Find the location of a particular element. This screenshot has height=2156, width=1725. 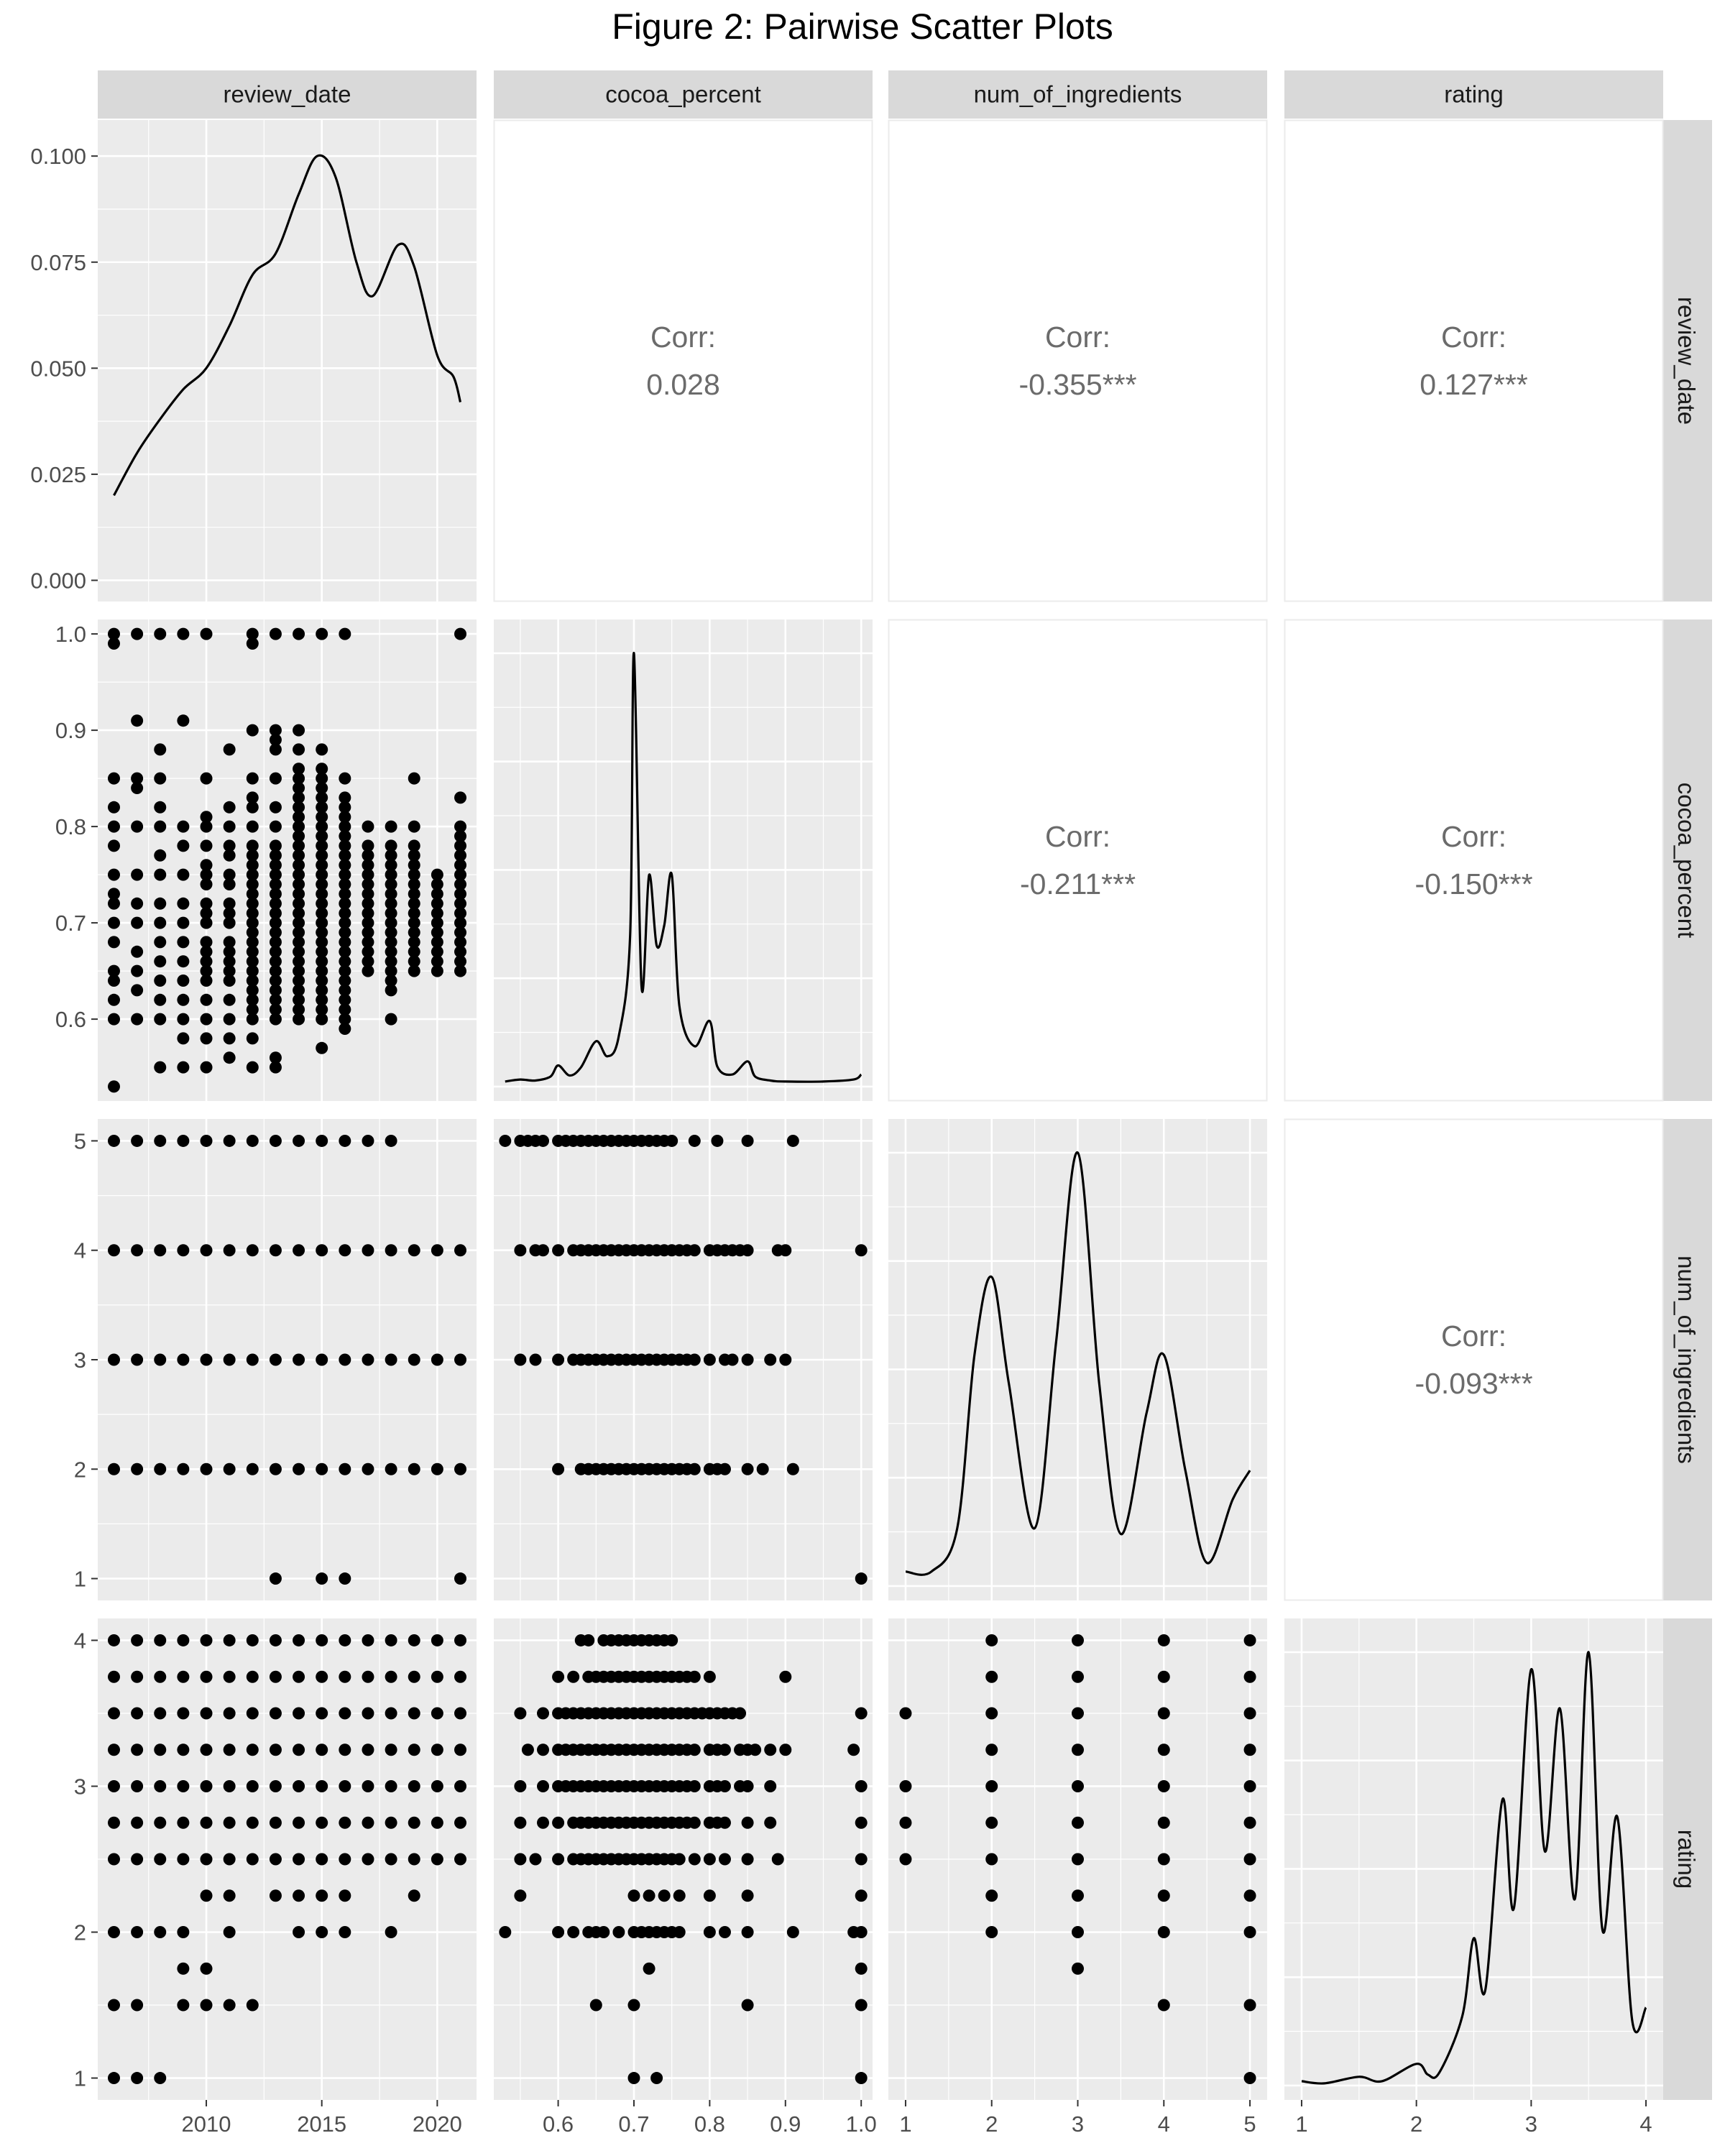

density-curve-cocoa_percent is located at coordinates (683, 867).